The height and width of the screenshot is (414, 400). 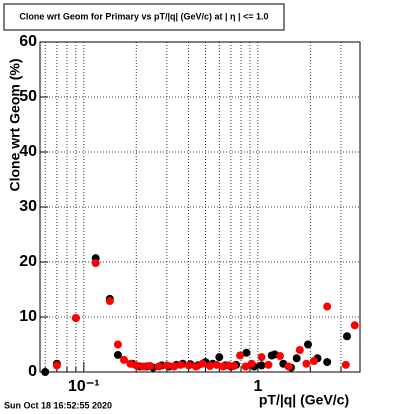 What do you see at coordinates (84, 386) in the screenshot?
I see `x-tick-label: 10⁻¹` at bounding box center [84, 386].